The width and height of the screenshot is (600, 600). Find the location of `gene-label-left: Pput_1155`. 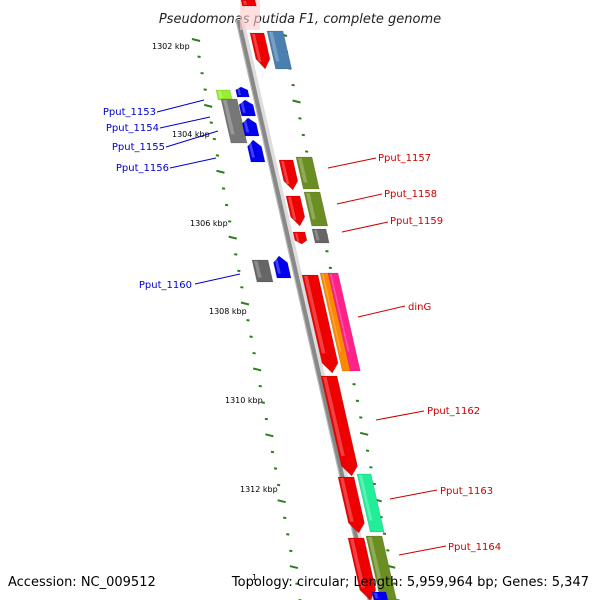

gene-label-left: Pput_1155 is located at coordinates (138, 147).